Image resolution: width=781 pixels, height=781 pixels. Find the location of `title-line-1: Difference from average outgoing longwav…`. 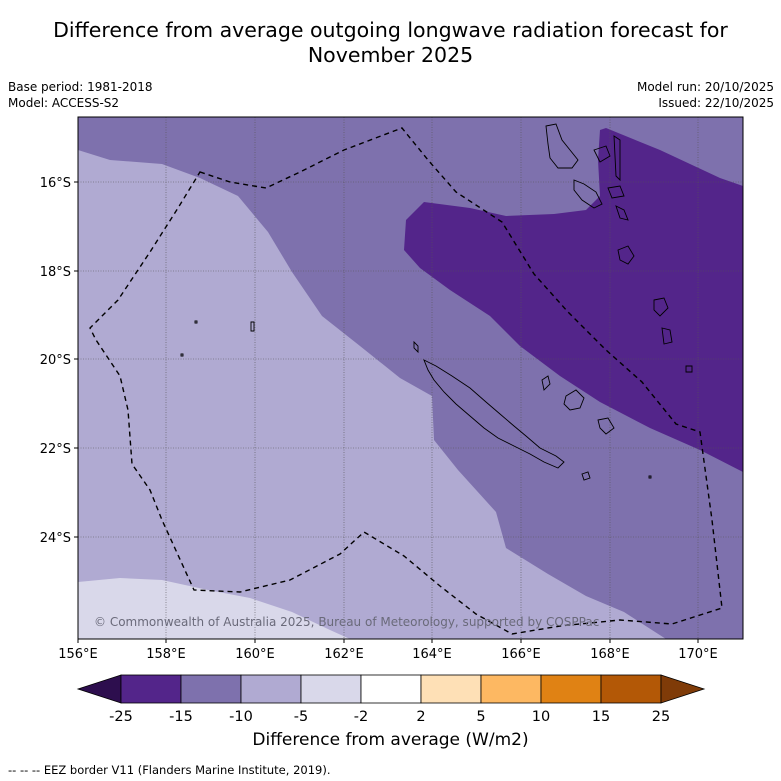

title-line-1: Difference from average outgoing longwav… is located at coordinates (390, 30).